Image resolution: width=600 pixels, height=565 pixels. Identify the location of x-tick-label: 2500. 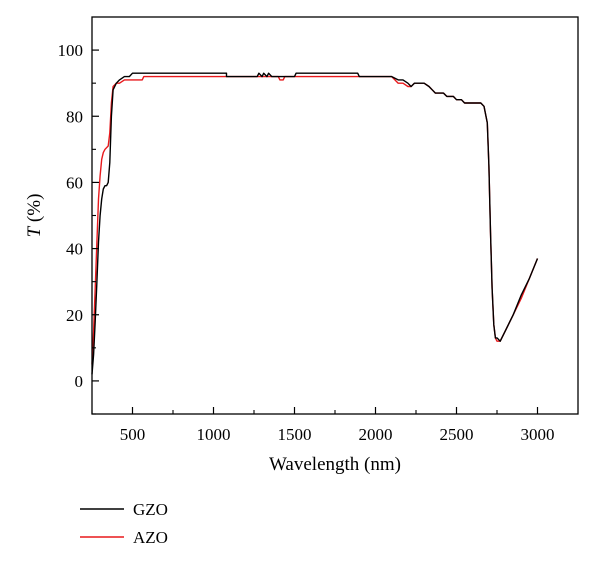
(457, 434).